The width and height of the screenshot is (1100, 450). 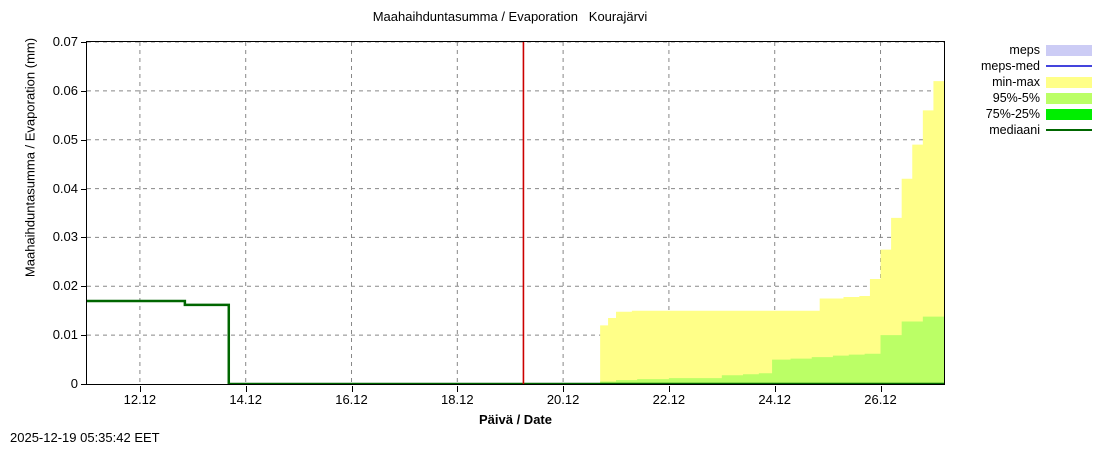 What do you see at coordinates (245, 399) in the screenshot?
I see `x-tick-label: 14.12` at bounding box center [245, 399].